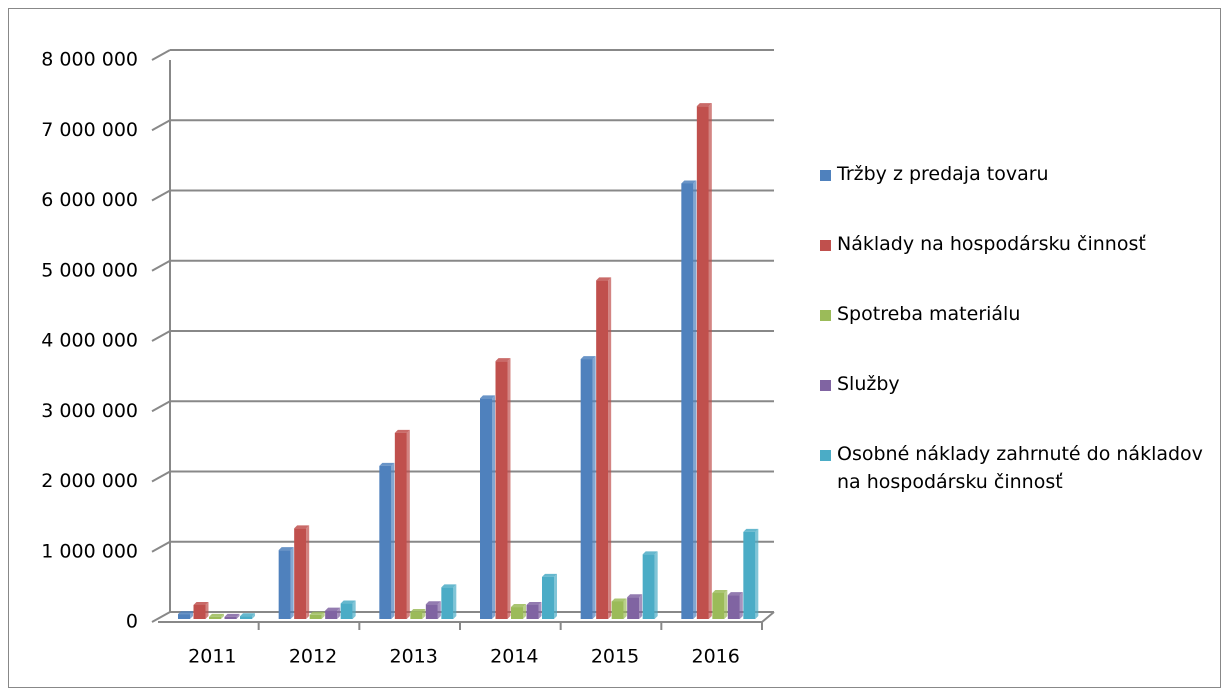  I want to click on legend-label: Služby, so click(868, 384).